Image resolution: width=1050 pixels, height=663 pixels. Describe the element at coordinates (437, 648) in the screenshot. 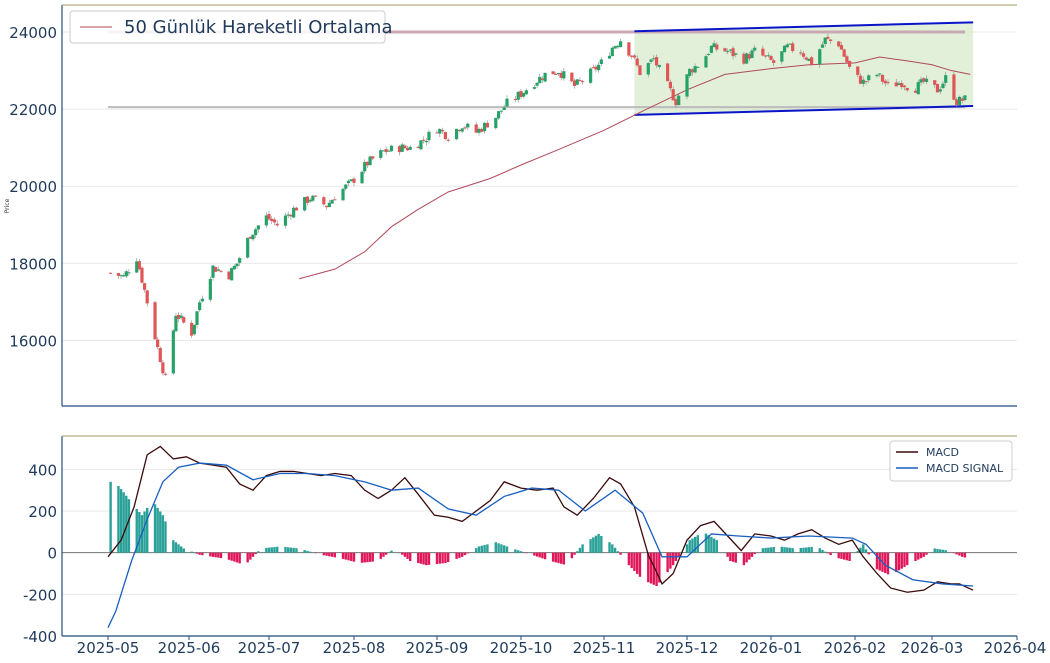

I see `x-tick-label: 2025-09` at that location.